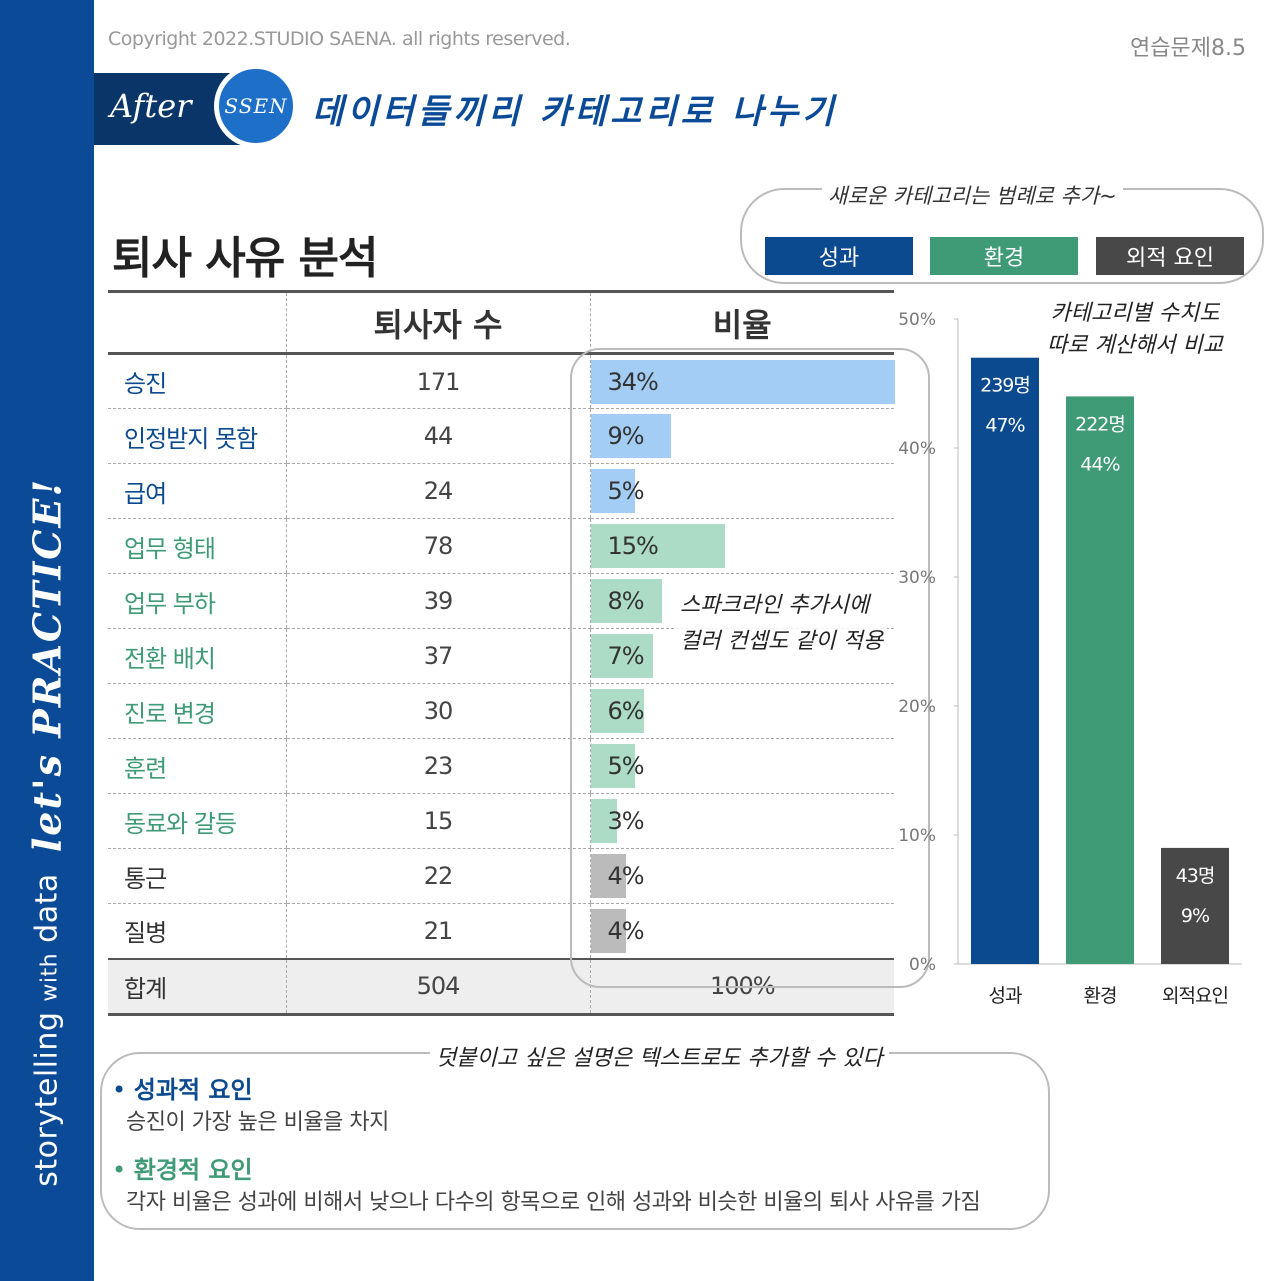 The width and height of the screenshot is (1280, 1281). Describe the element at coordinates (197, 766) in the screenshot. I see `row-name: 훈련` at that location.